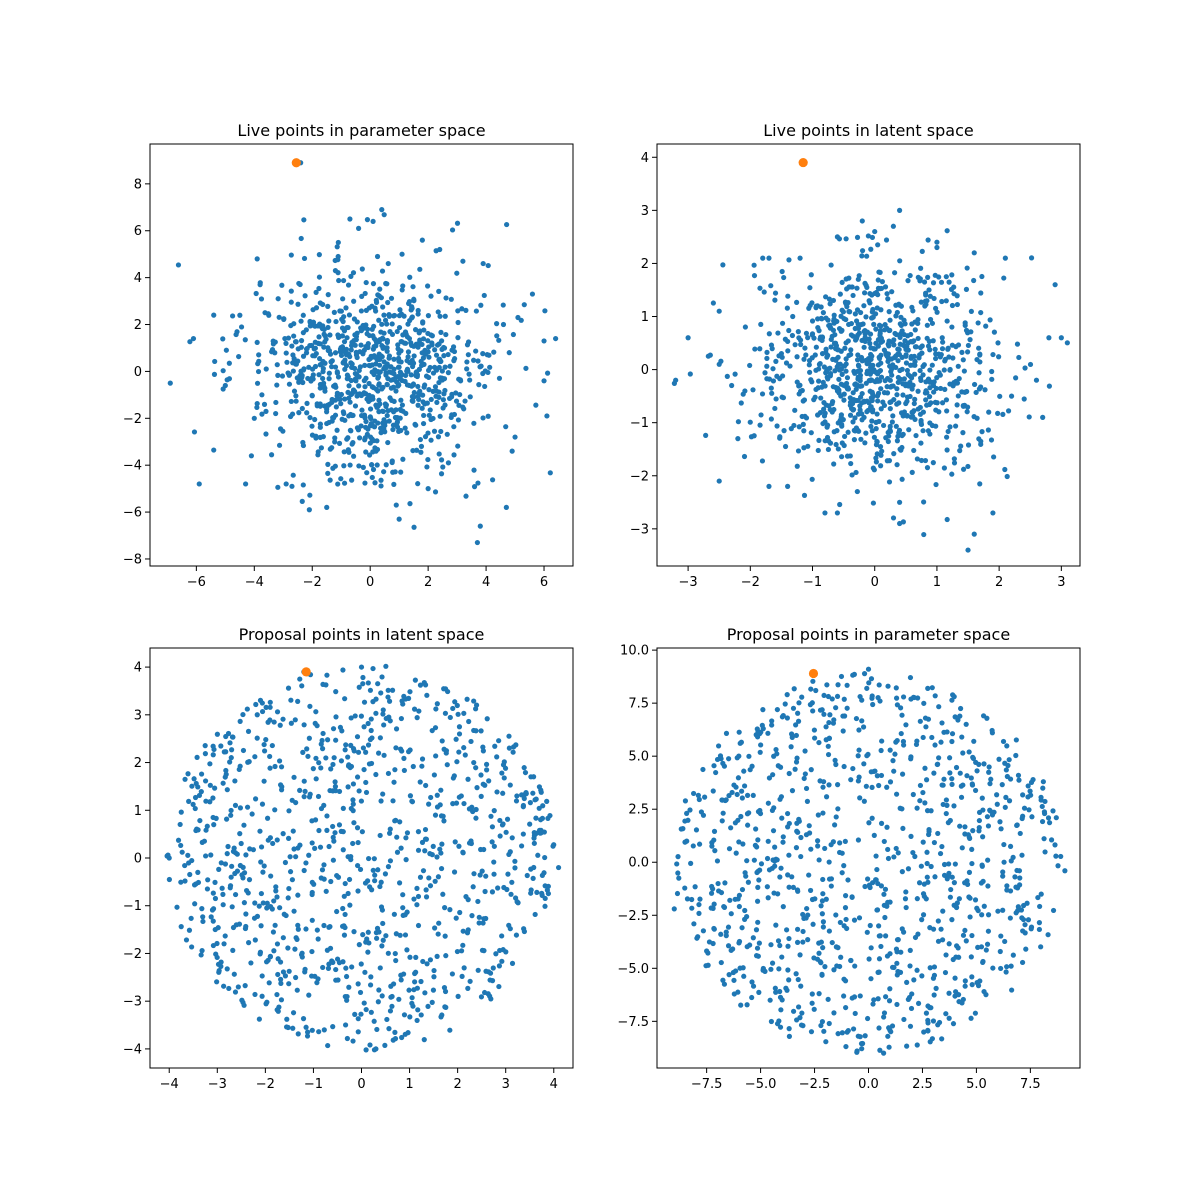 Image resolution: width=1200 pixels, height=1200 pixels. I want to click on y-tick-label: 1, so click(138, 811).